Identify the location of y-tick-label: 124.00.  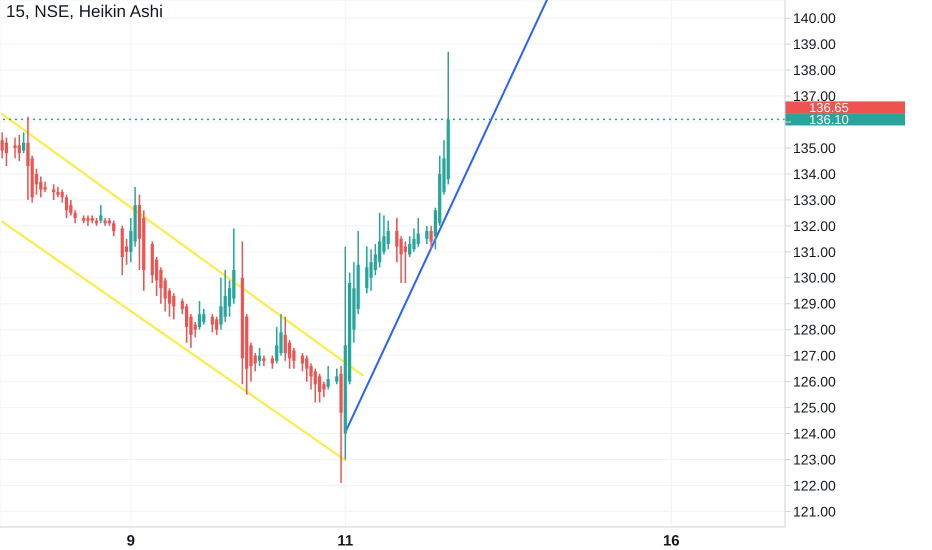
(814, 434).